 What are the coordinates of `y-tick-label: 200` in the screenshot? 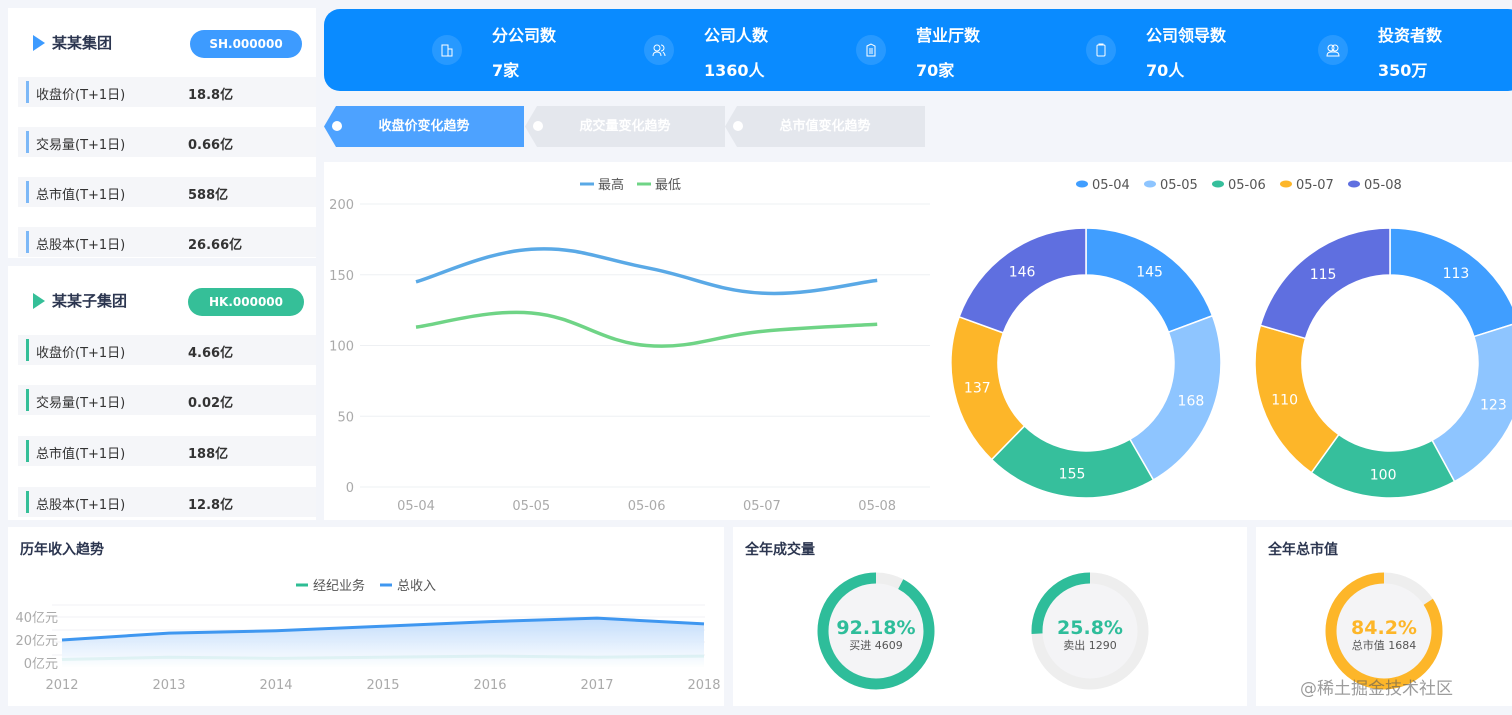 It's located at (341, 205).